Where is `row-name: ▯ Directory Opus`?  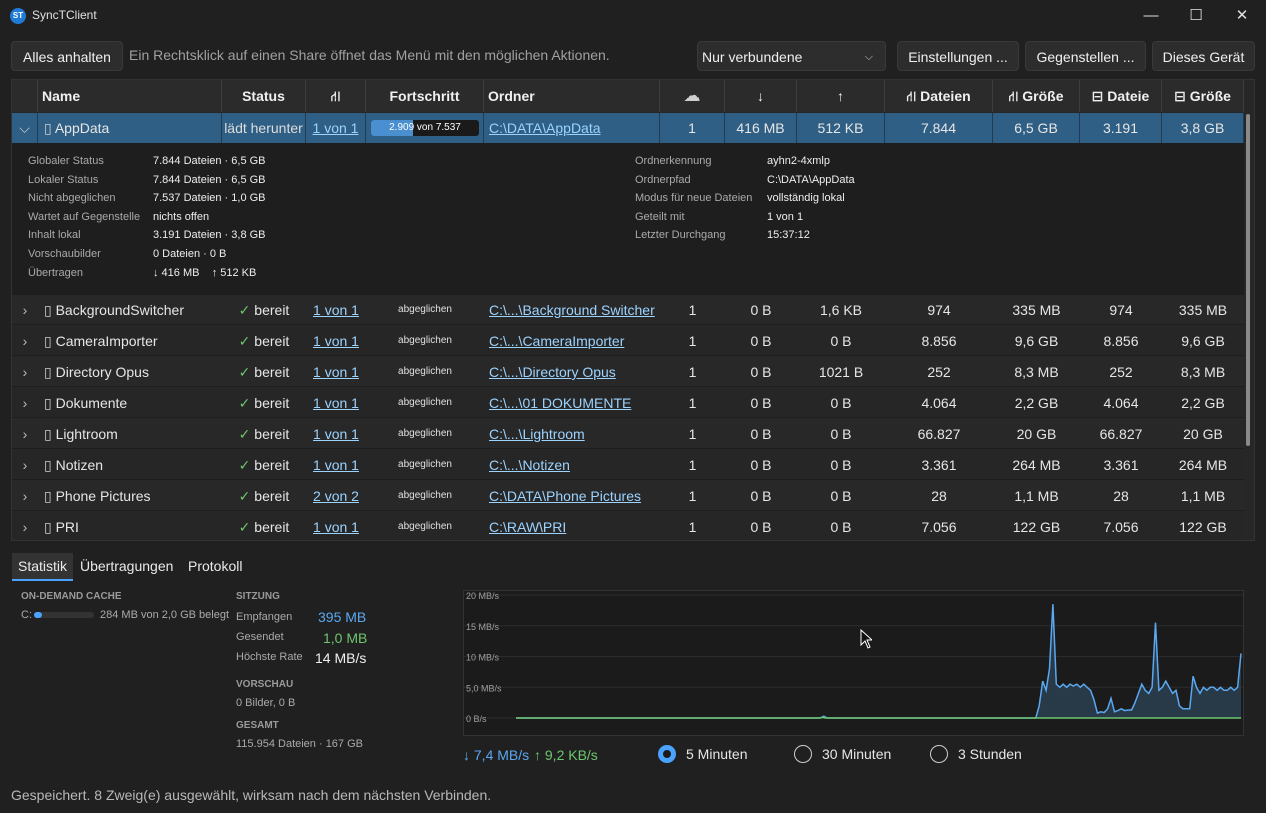 row-name: ▯ Directory Opus is located at coordinates (130, 372).